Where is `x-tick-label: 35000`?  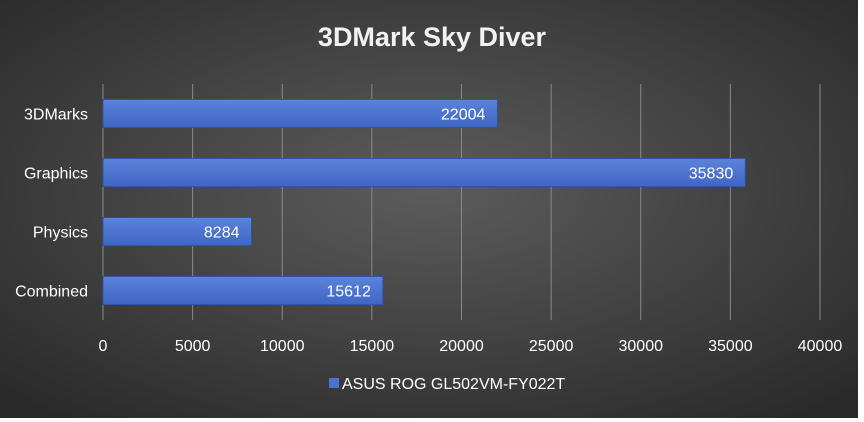 x-tick-label: 35000 is located at coordinates (730, 346).